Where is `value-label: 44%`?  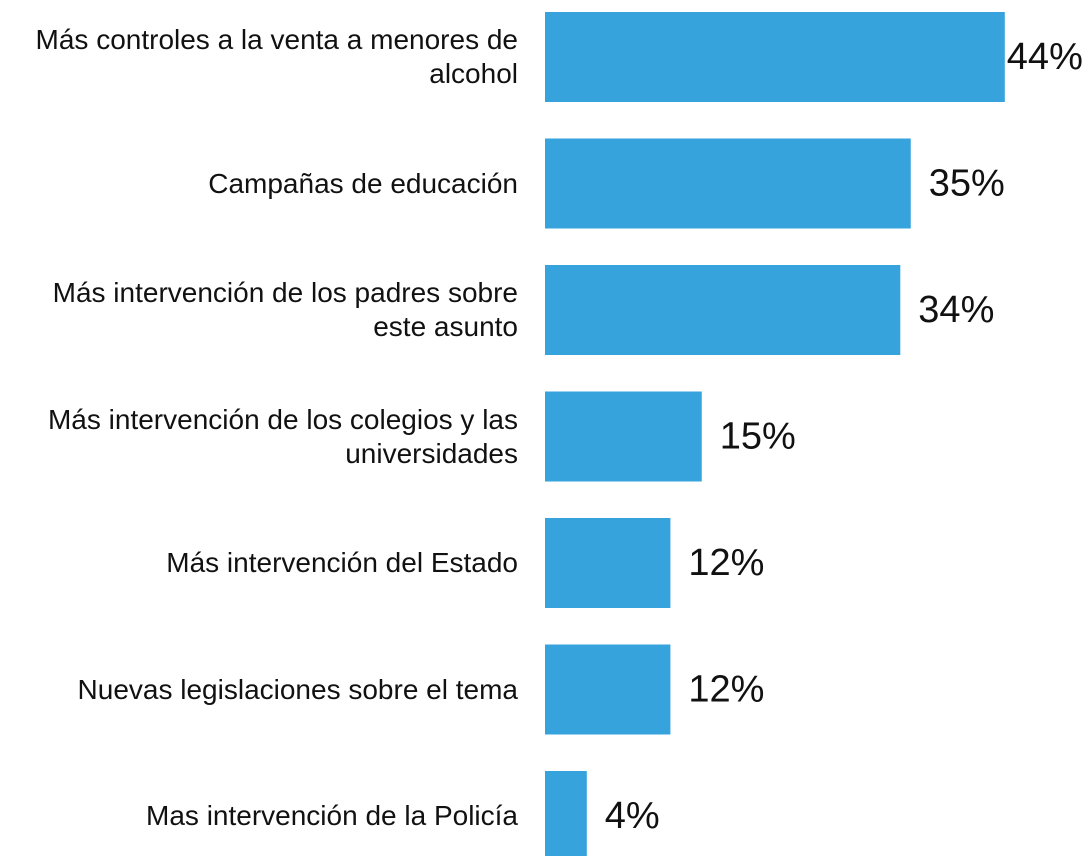
value-label: 44% is located at coordinates (1045, 57).